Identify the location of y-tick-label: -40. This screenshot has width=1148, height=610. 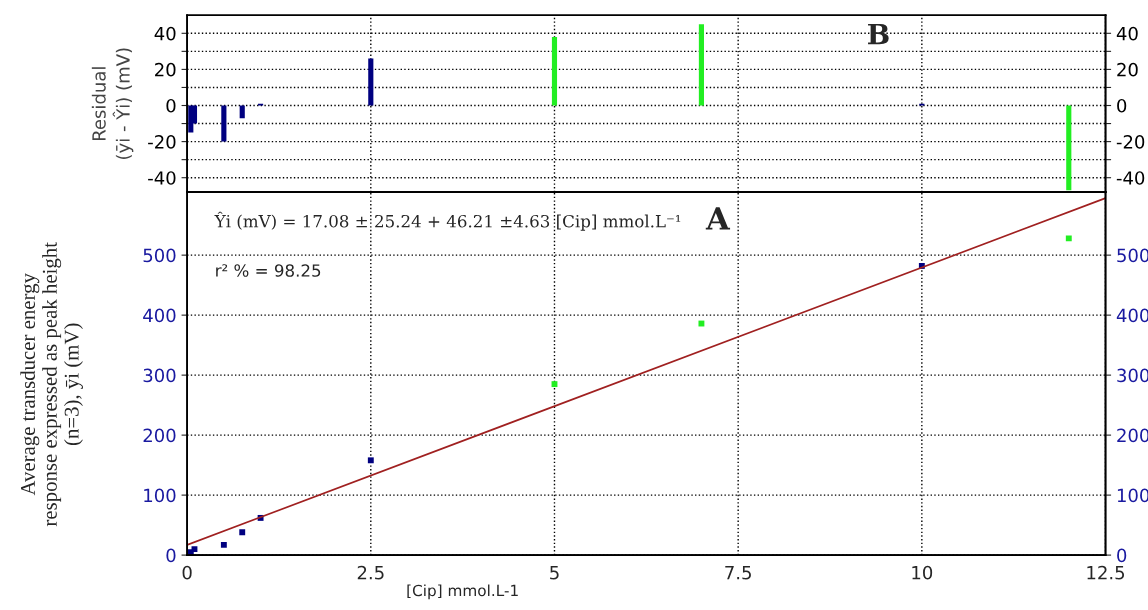
(162, 178).